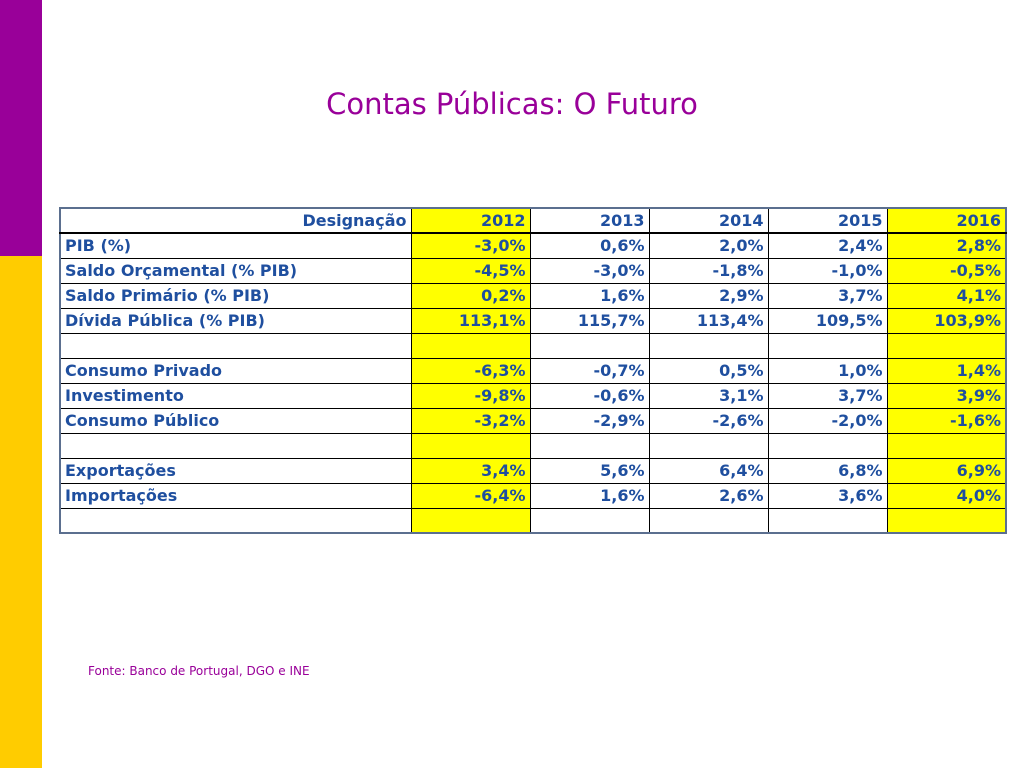  I want to click on table-row: Importações -6,4% 1,6% 2,6% 3,6% 4,0%, so click(533, 495).